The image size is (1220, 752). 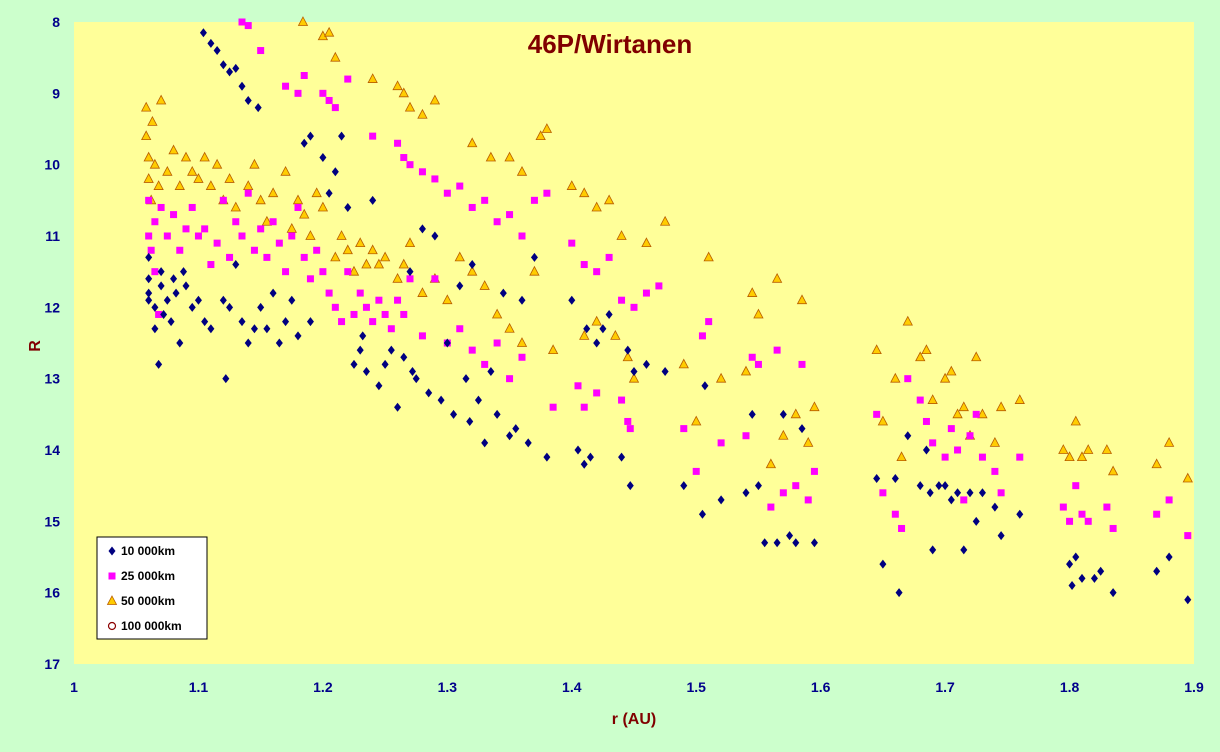 I want to click on y-axis-label: R, so click(x=35, y=346).